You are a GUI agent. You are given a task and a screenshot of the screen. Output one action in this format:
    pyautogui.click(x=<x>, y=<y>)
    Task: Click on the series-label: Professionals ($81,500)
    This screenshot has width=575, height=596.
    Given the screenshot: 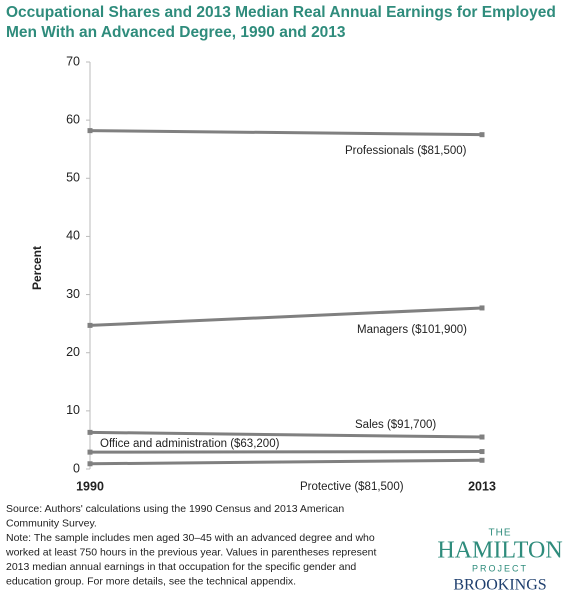 What is the action you would take?
    pyautogui.click(x=406, y=151)
    